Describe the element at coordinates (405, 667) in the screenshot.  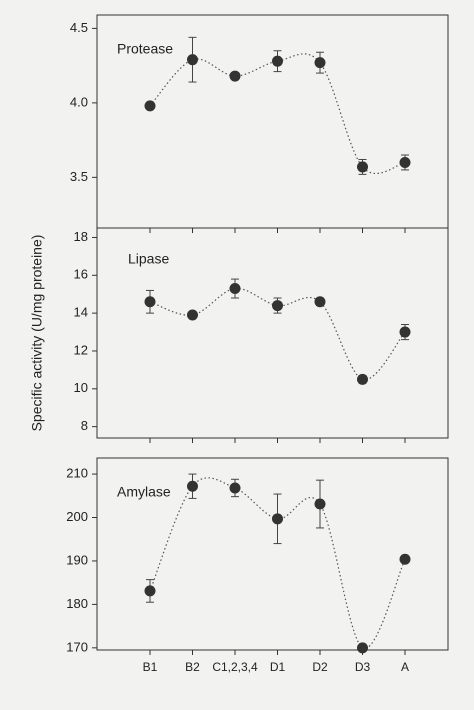
I see `x-tick-label: A` at that location.